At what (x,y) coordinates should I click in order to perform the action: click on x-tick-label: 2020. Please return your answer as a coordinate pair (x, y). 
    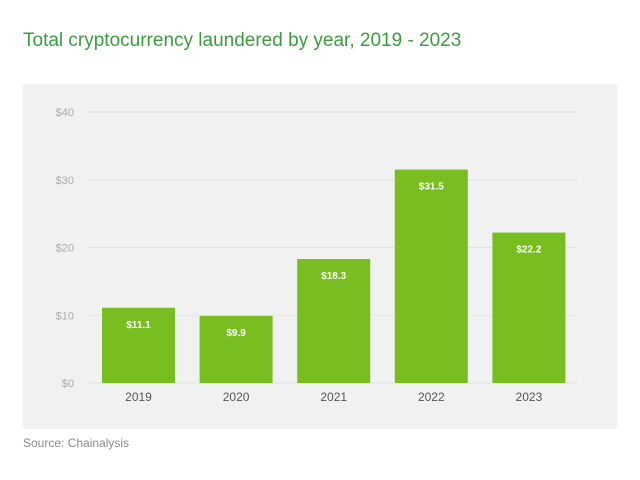
    Looking at the image, I should click on (236, 397).